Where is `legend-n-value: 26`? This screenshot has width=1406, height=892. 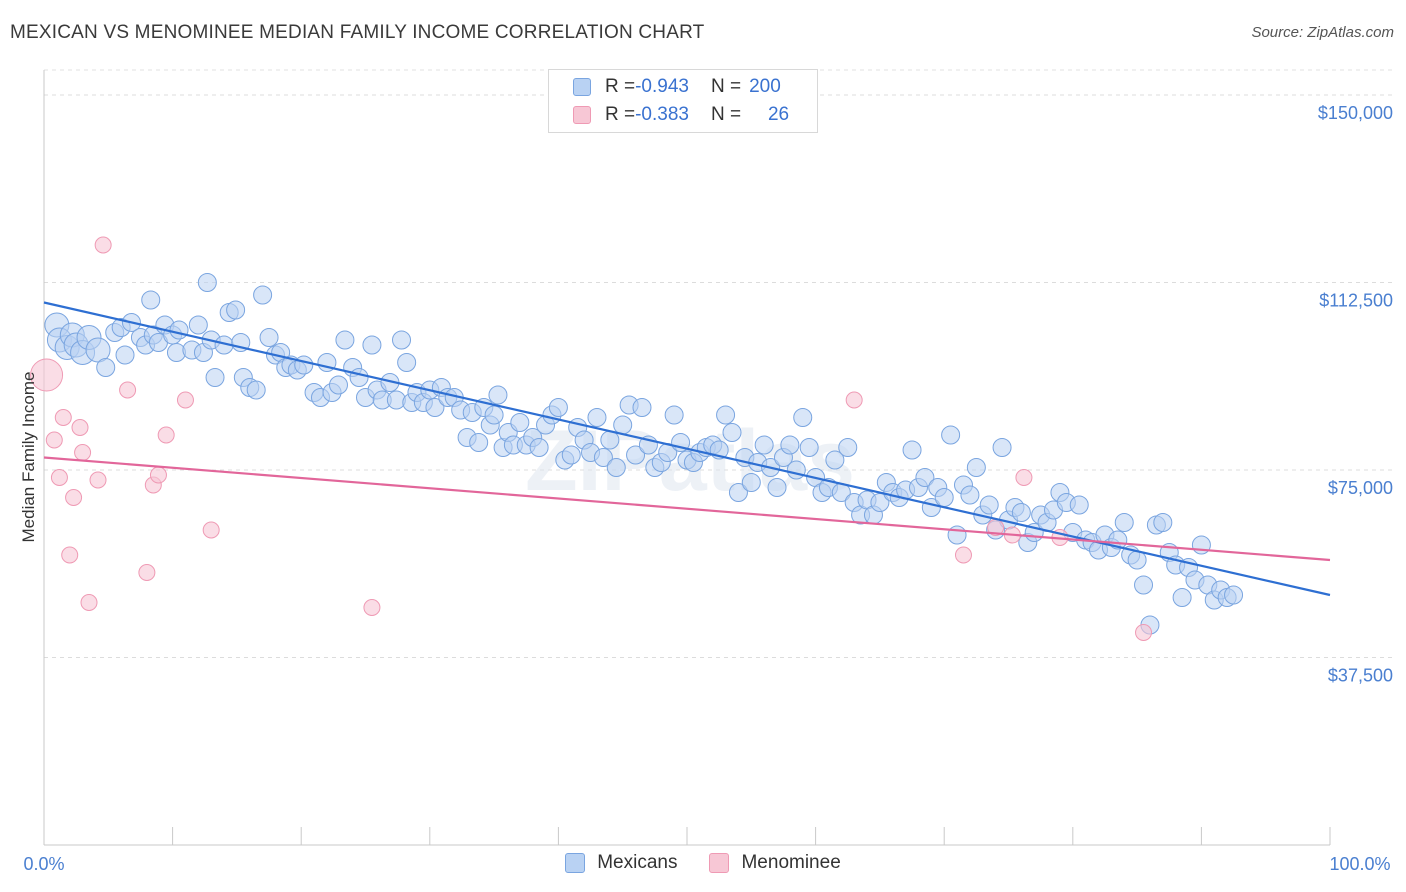 legend-n-value: 26 is located at coordinates (778, 114).